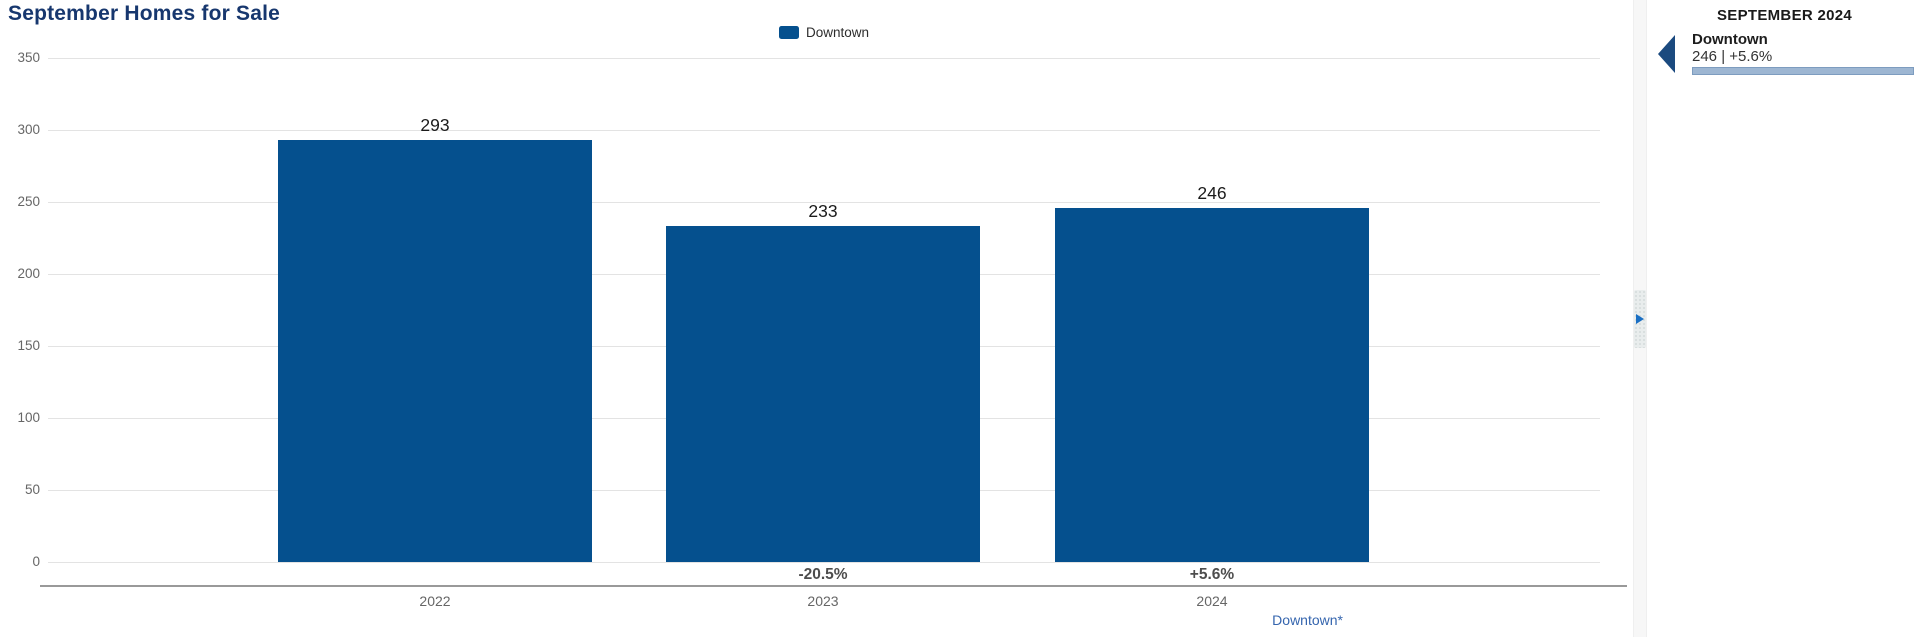  Describe the element at coordinates (1784, 318) in the screenshot. I see `summary-panel: SEPTEMBER 2024 Downtown 246 | +5.6%` at that location.